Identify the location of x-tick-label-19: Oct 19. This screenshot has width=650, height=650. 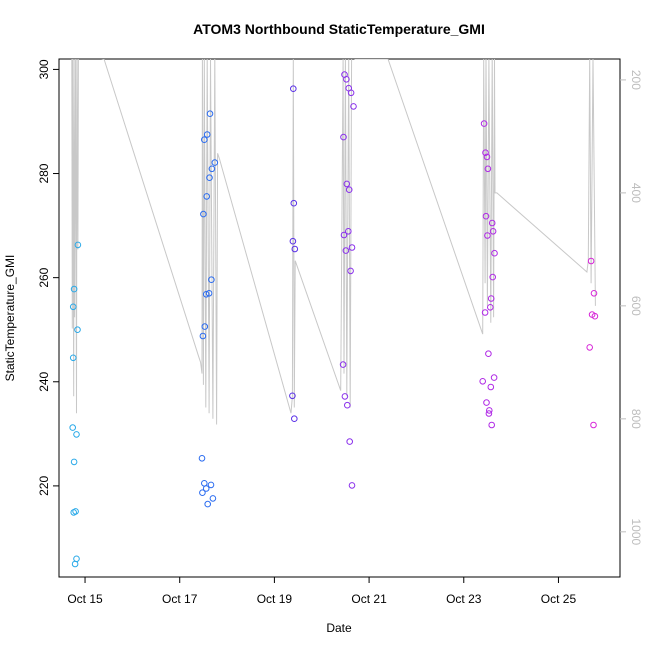
(275, 599).